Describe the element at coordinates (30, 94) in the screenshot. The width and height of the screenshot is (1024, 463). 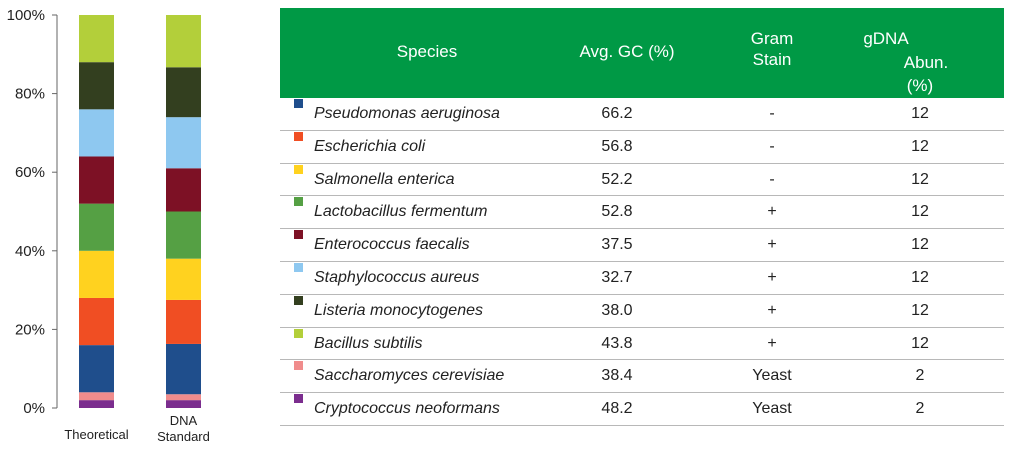
I see `y-tick-label: 80%` at that location.